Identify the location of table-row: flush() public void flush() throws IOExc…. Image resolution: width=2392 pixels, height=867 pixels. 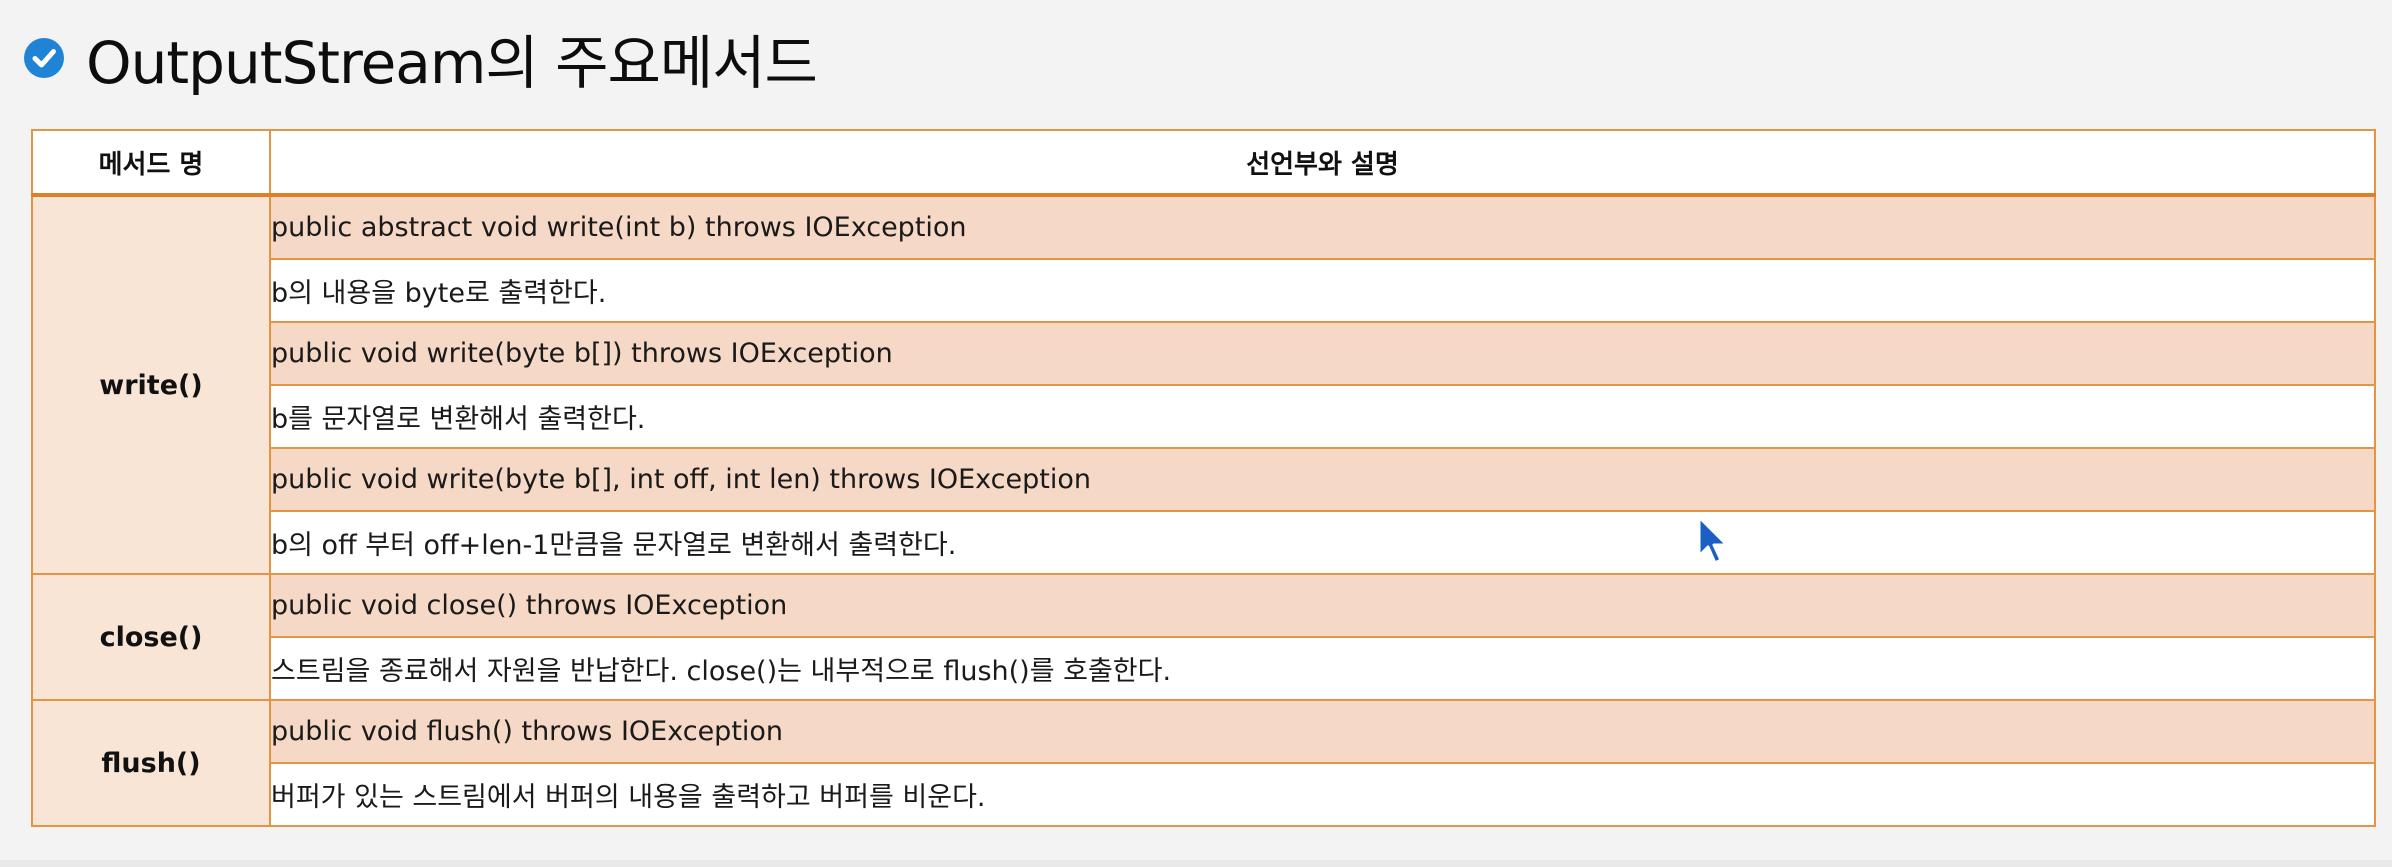
(1203, 763).